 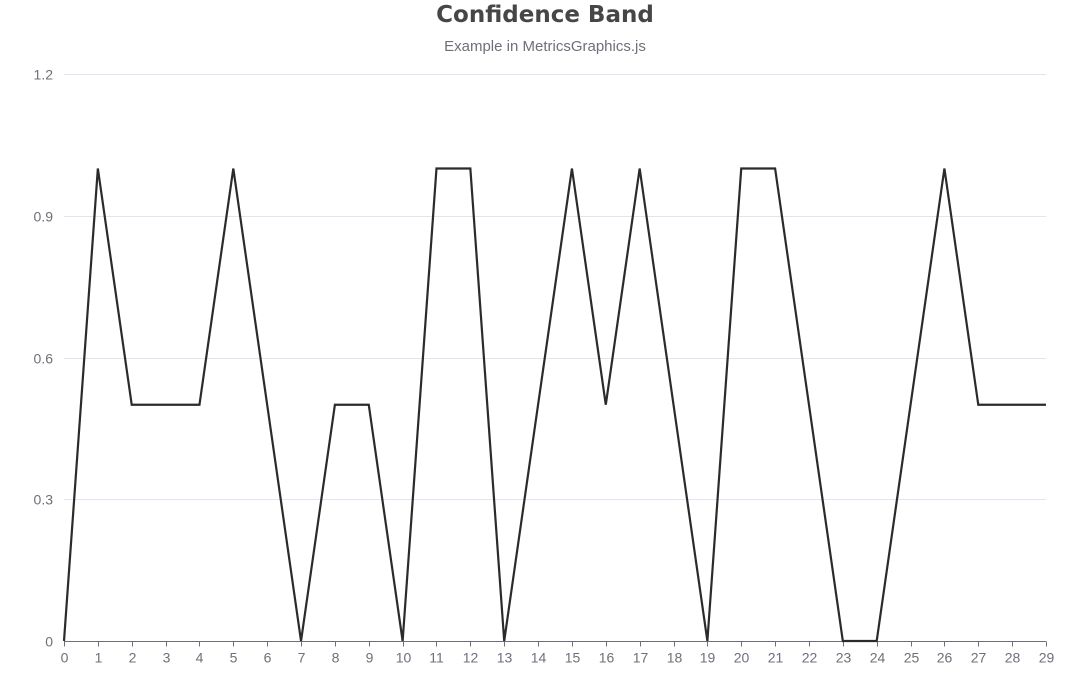 I want to click on chart-title: Confidence Band, so click(x=545, y=15).